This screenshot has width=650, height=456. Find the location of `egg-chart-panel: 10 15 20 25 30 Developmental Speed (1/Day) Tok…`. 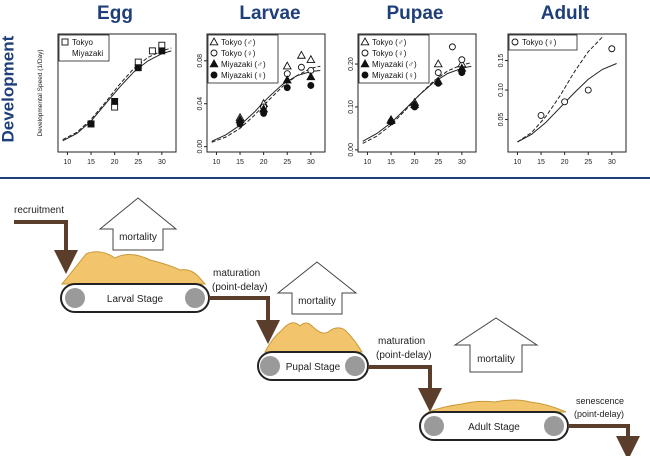

egg-chart-panel: 10 15 20 25 30 Developmental Speed (1/Day) Tok… is located at coordinates (107, 99).